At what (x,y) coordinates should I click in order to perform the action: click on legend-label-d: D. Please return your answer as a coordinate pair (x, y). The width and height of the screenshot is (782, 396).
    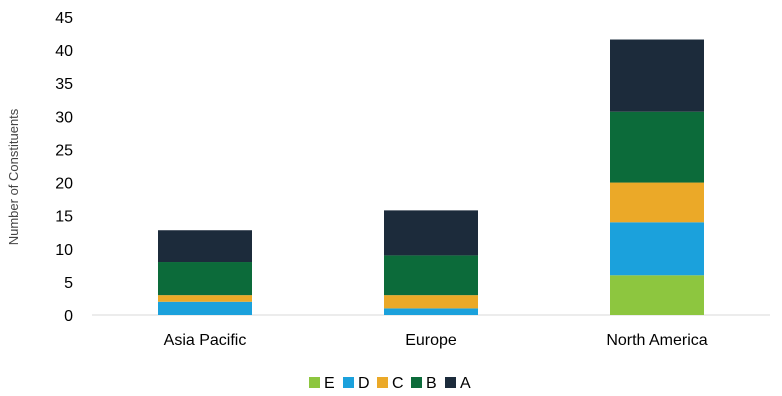
    Looking at the image, I should click on (364, 383).